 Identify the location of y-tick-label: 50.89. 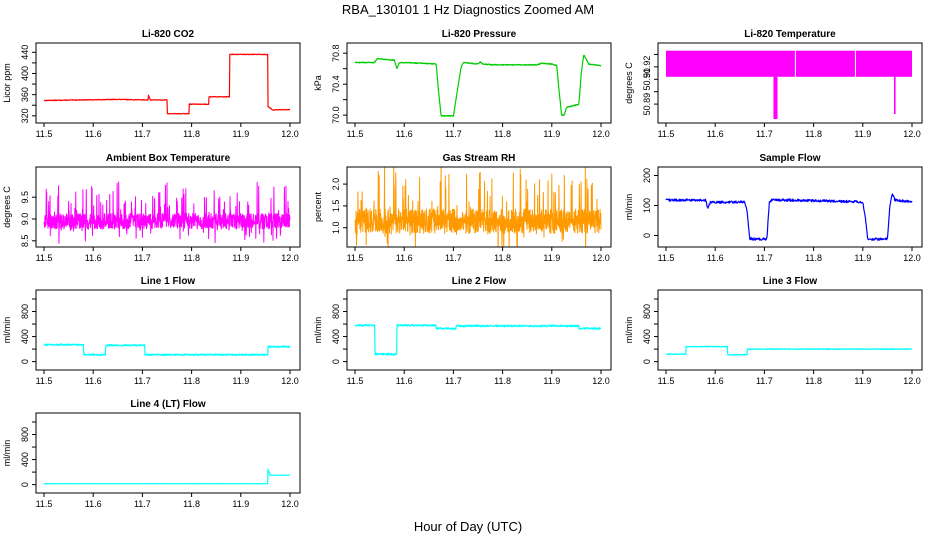
(647, 104).